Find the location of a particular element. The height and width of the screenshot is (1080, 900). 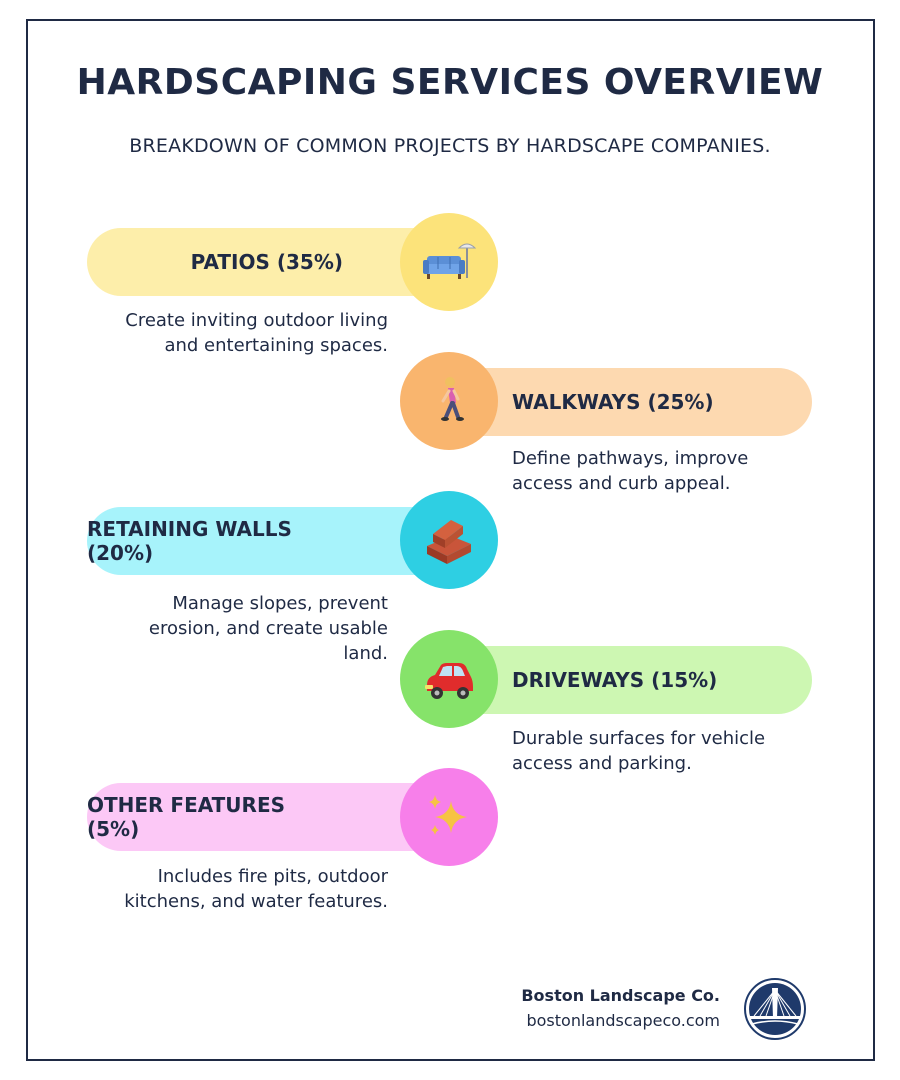

service-pill-other-features: OTHER FEATURES (5%) is located at coordinates (272, 817).